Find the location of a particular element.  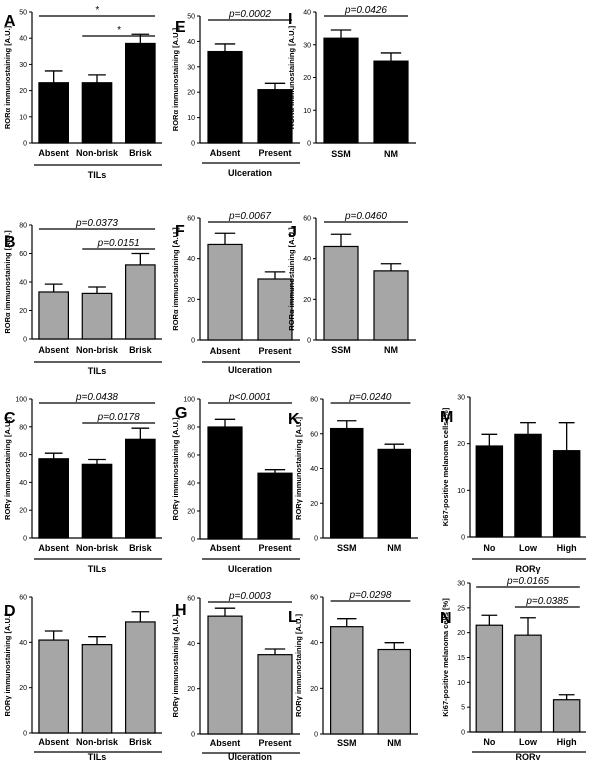

significance-label: p=0.0426 is located at coordinates (365, 10).